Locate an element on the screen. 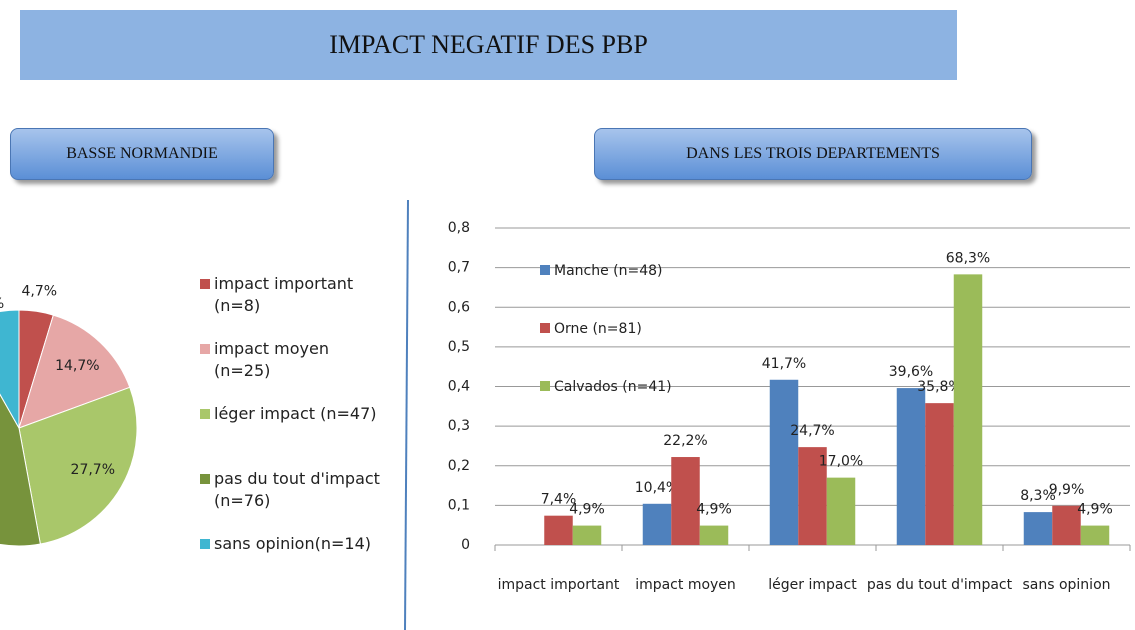  y-tick-label: 0,6 is located at coordinates (459, 307).